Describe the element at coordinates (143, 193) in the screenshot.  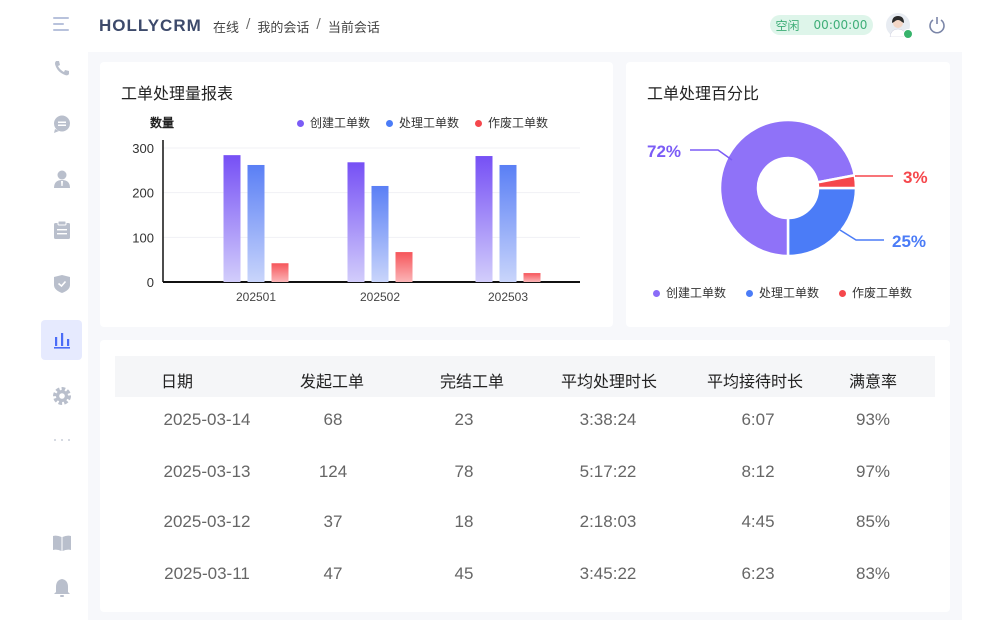
I see `y-tick-label: 200` at that location.